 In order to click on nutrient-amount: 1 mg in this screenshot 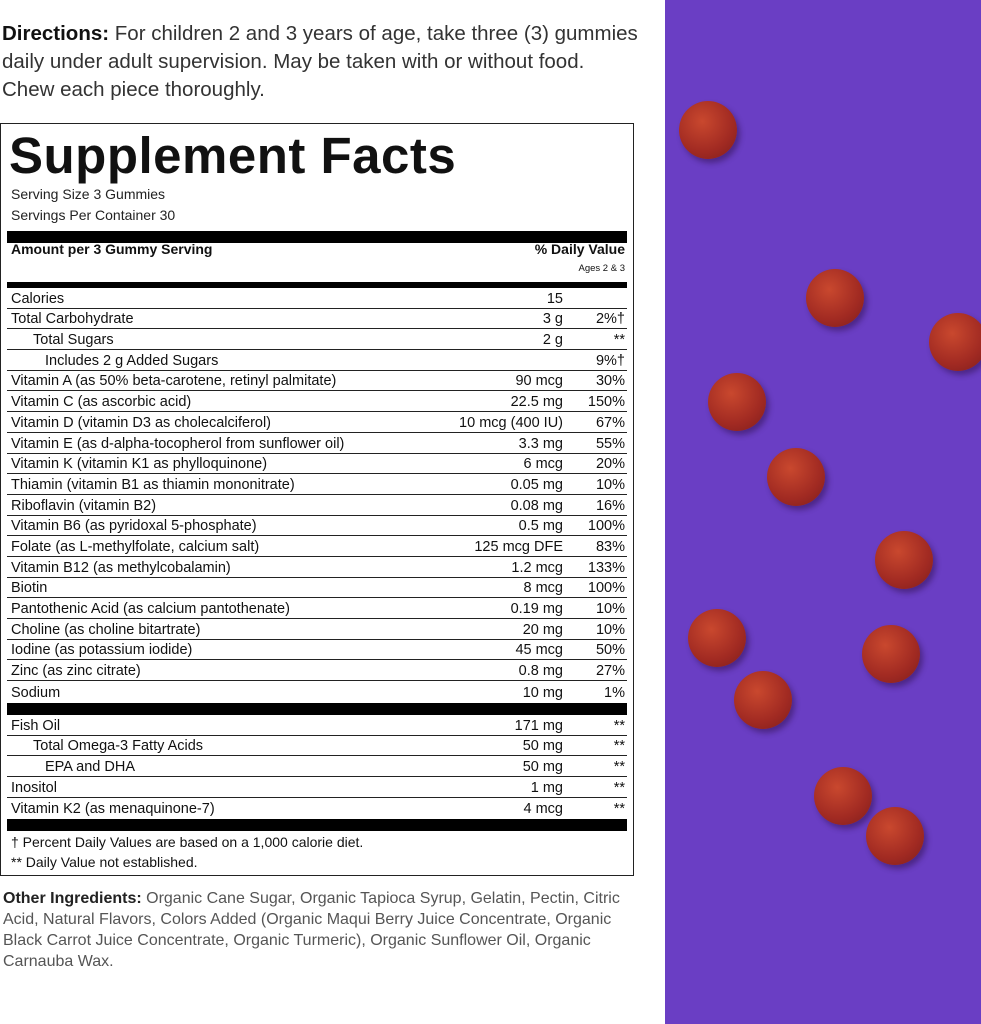, I will do `click(546, 787)`.